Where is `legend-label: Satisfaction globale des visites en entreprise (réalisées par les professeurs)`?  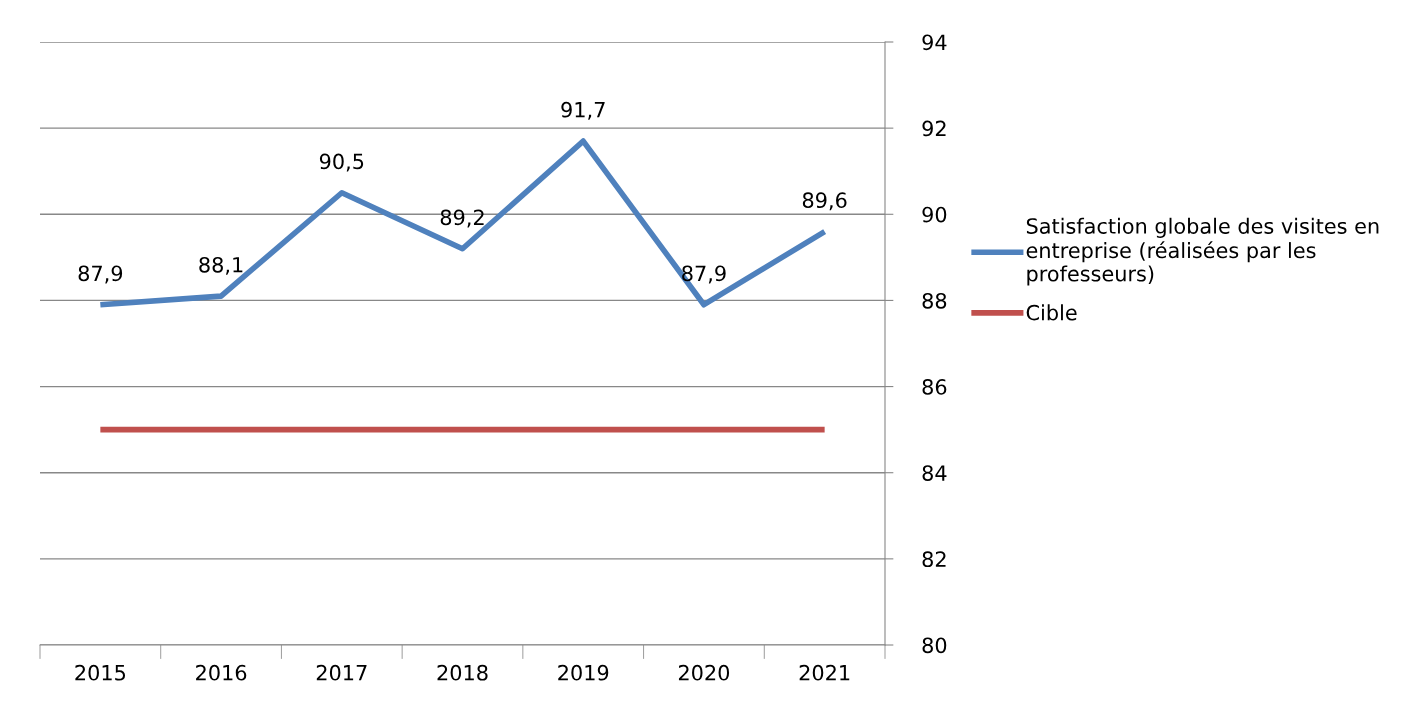
legend-label: Satisfaction globale des visites en entreprise (réalisées par les professeurs) is located at coordinates (1202, 251).